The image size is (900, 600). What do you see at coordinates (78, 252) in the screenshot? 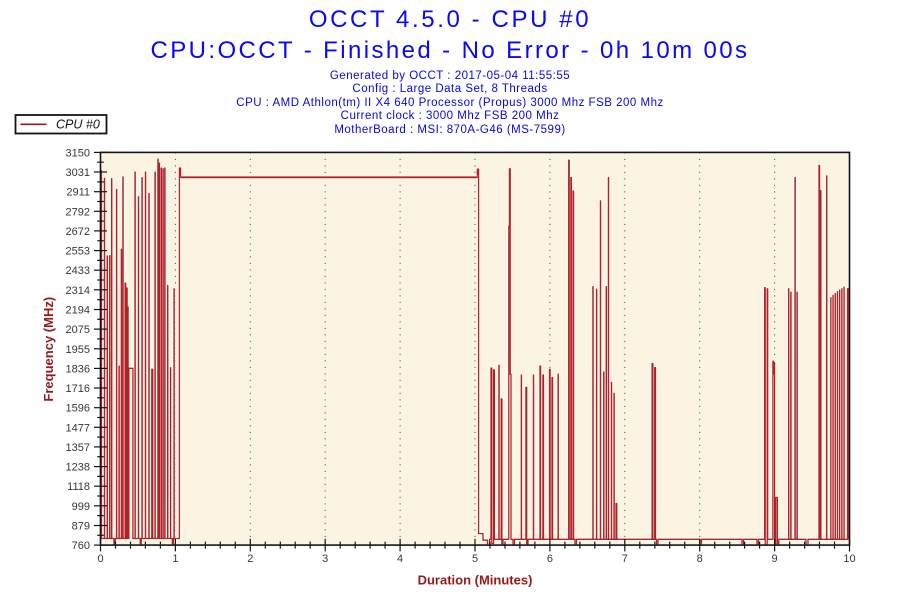
I see `svg-text: 2553` at bounding box center [78, 252].